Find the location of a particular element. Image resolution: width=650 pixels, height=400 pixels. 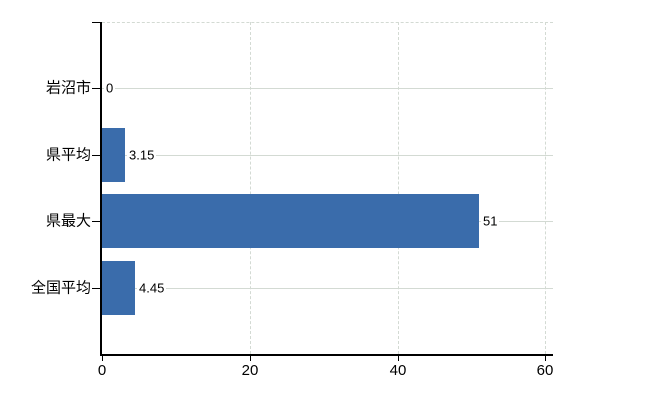

value-label: 4.45 is located at coordinates (152, 288).